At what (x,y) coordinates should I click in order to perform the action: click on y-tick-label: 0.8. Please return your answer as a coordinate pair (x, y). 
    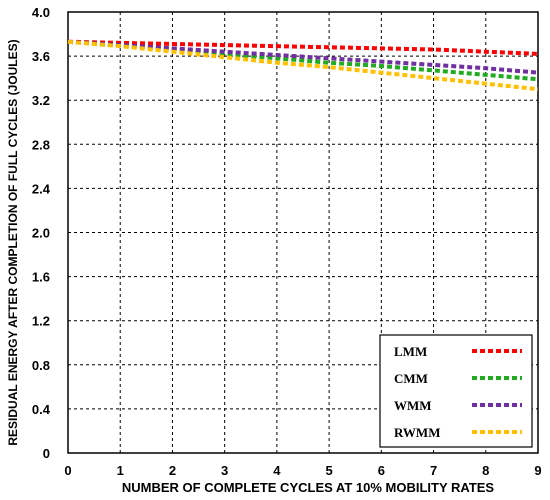
    Looking at the image, I should click on (41, 365).